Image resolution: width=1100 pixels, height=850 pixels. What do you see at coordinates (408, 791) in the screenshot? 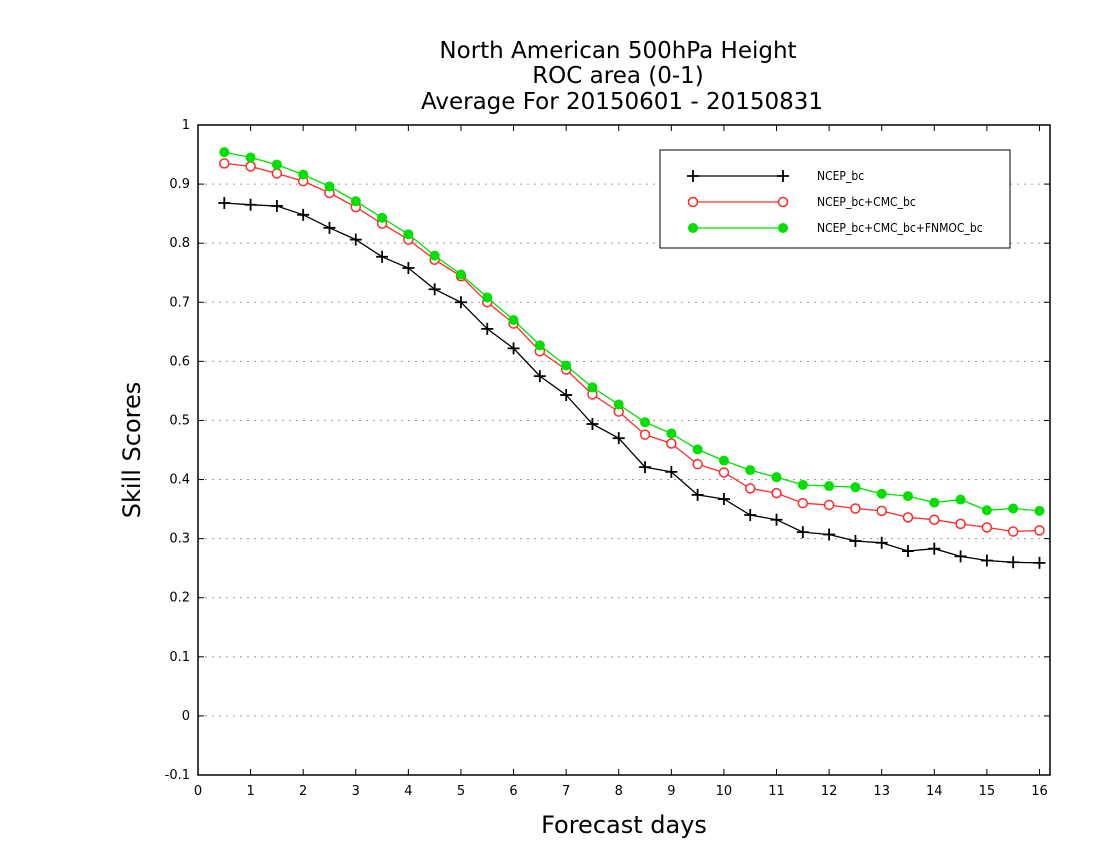
I see `x-tick-label: 4` at bounding box center [408, 791].